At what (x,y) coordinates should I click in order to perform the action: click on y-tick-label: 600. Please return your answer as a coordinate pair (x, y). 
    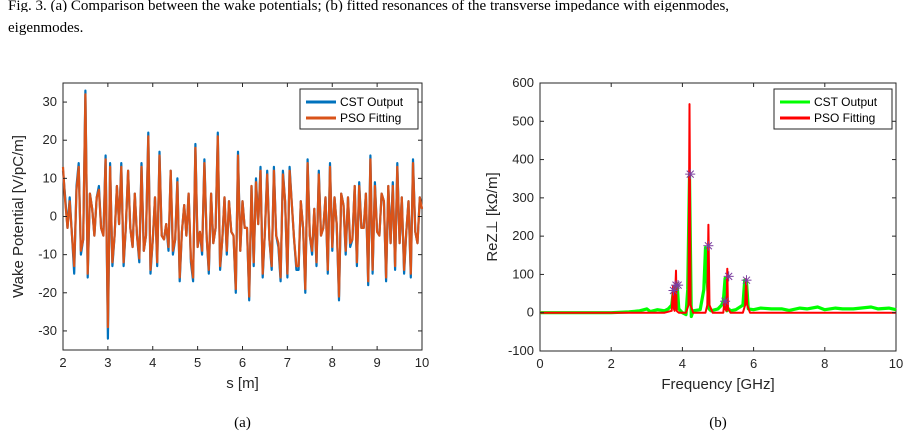
    Looking at the image, I should click on (523, 82).